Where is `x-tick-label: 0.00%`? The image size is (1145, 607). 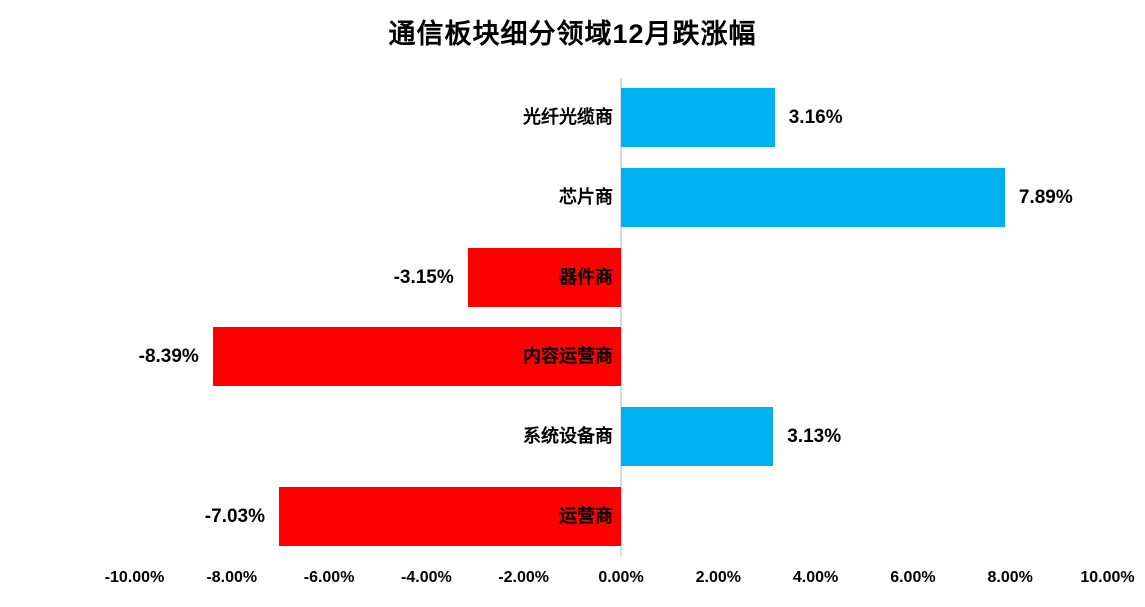 x-tick-label: 0.00% is located at coordinates (621, 577).